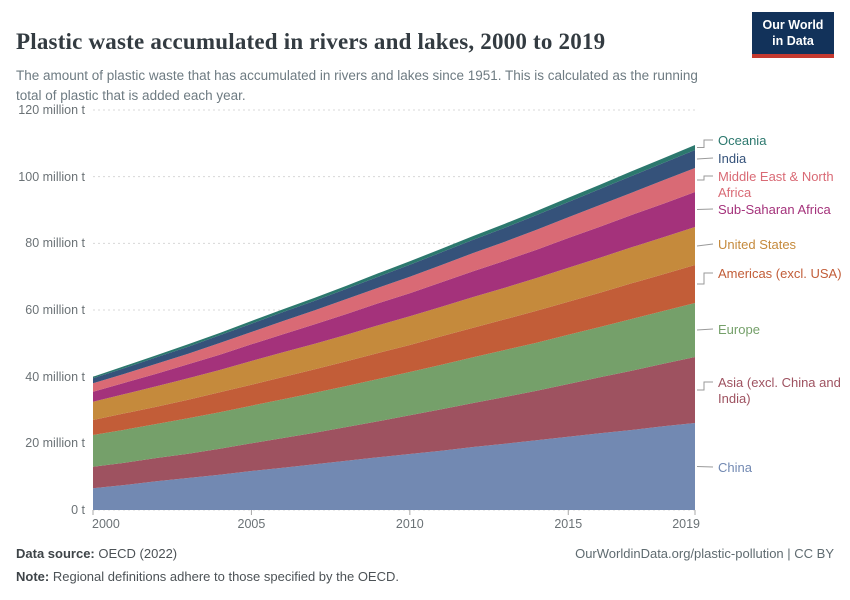  Describe the element at coordinates (106, 524) in the screenshot. I see `x-tick-label-2000: 2000` at that location.